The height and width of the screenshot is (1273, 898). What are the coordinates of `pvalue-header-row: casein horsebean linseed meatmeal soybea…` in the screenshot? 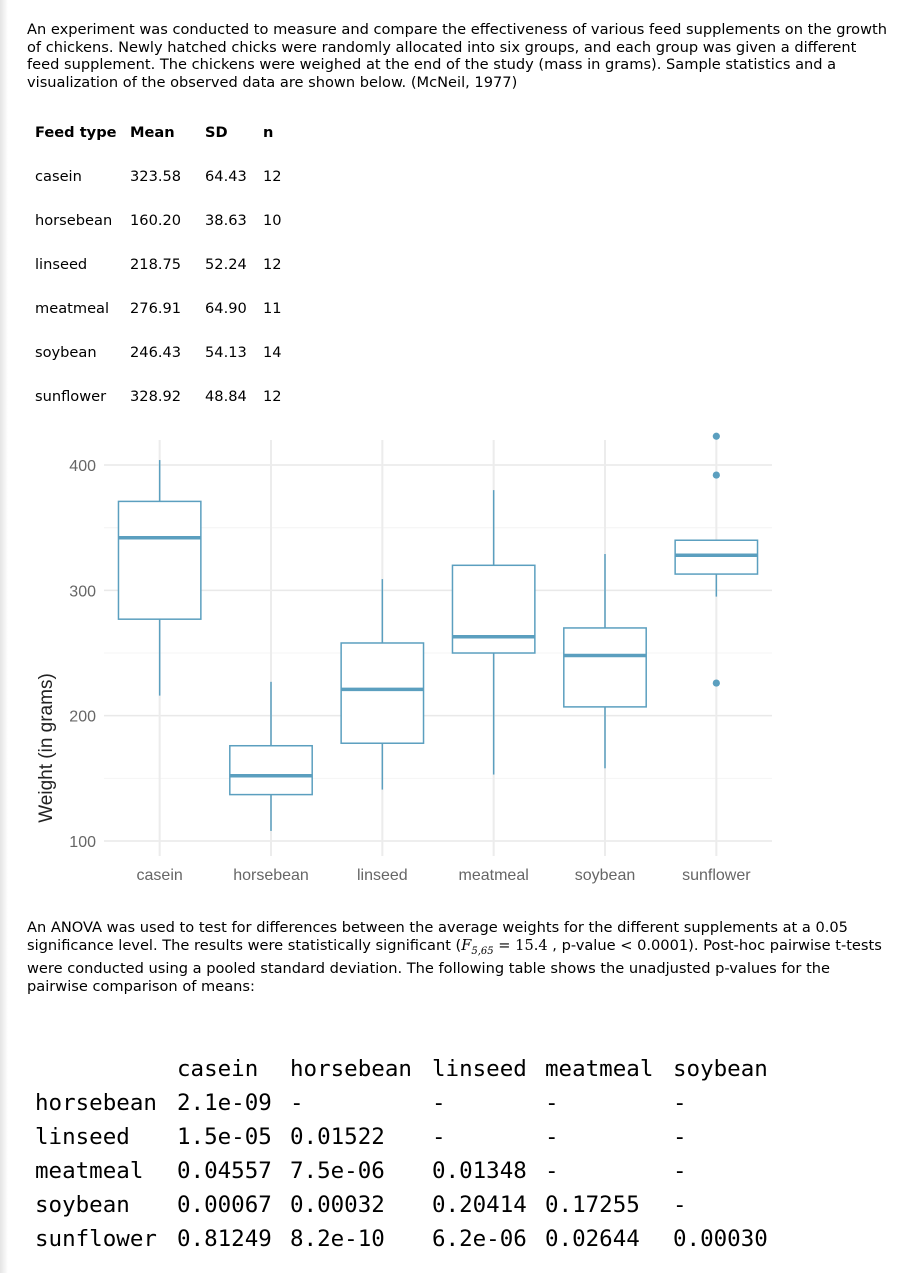 It's located at (401, 1069).